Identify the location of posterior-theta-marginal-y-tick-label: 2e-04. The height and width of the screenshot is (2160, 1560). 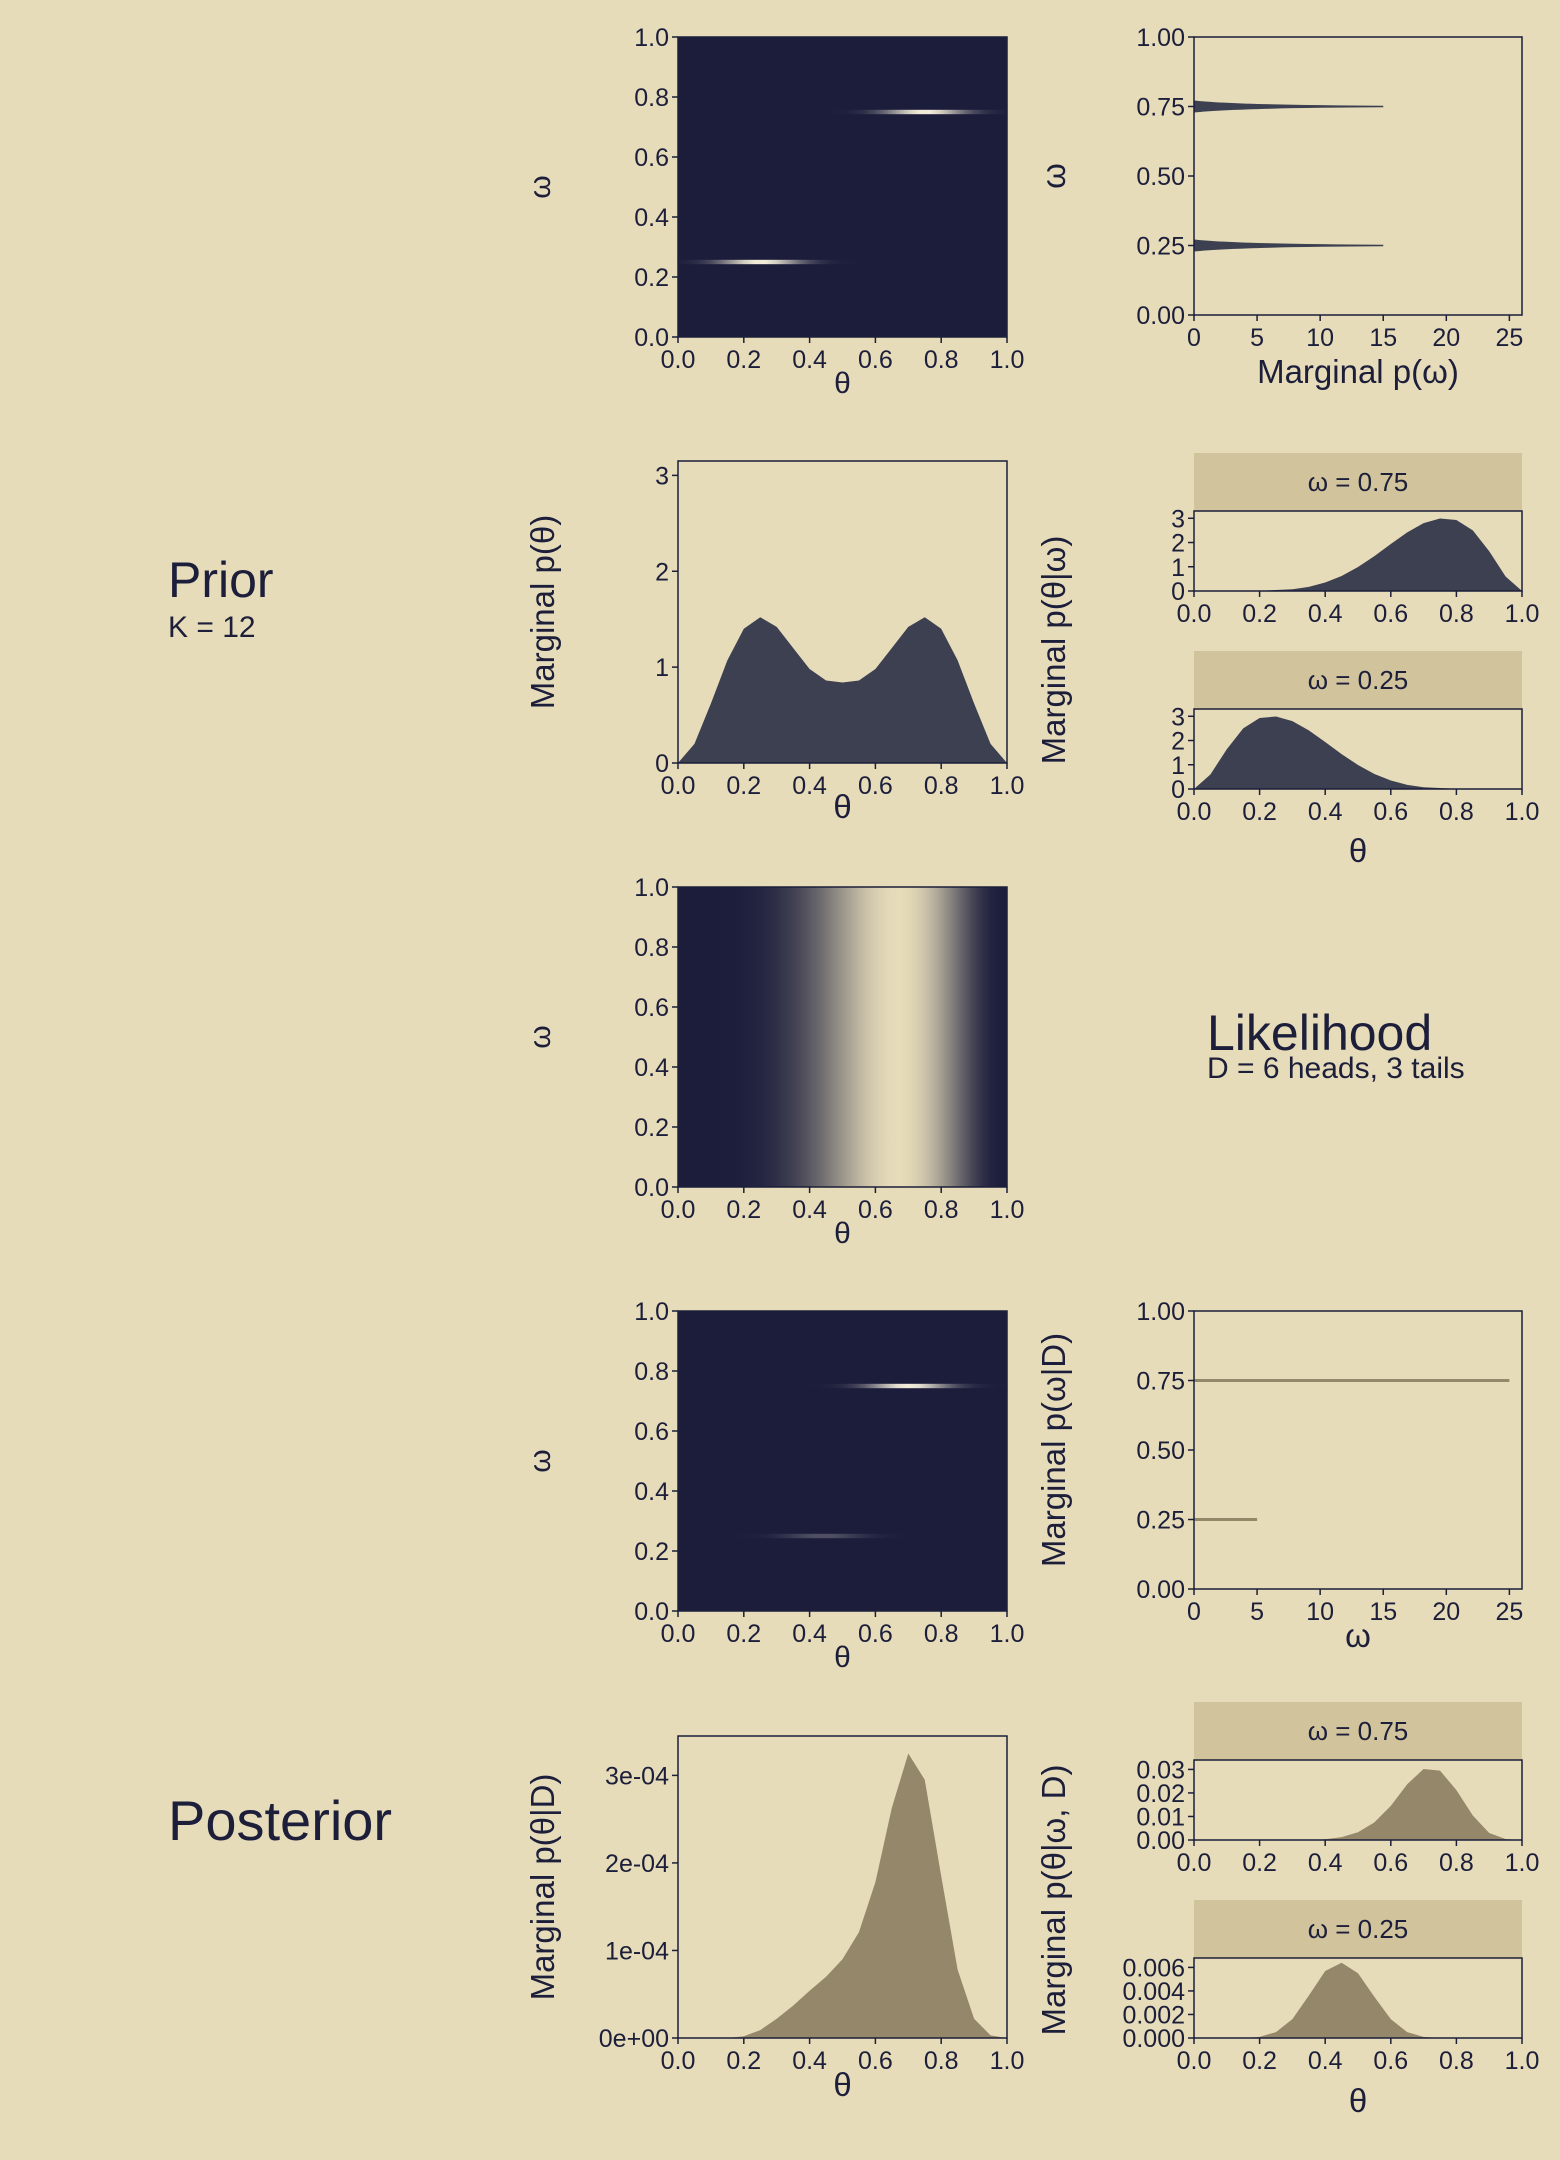
(637, 1864).